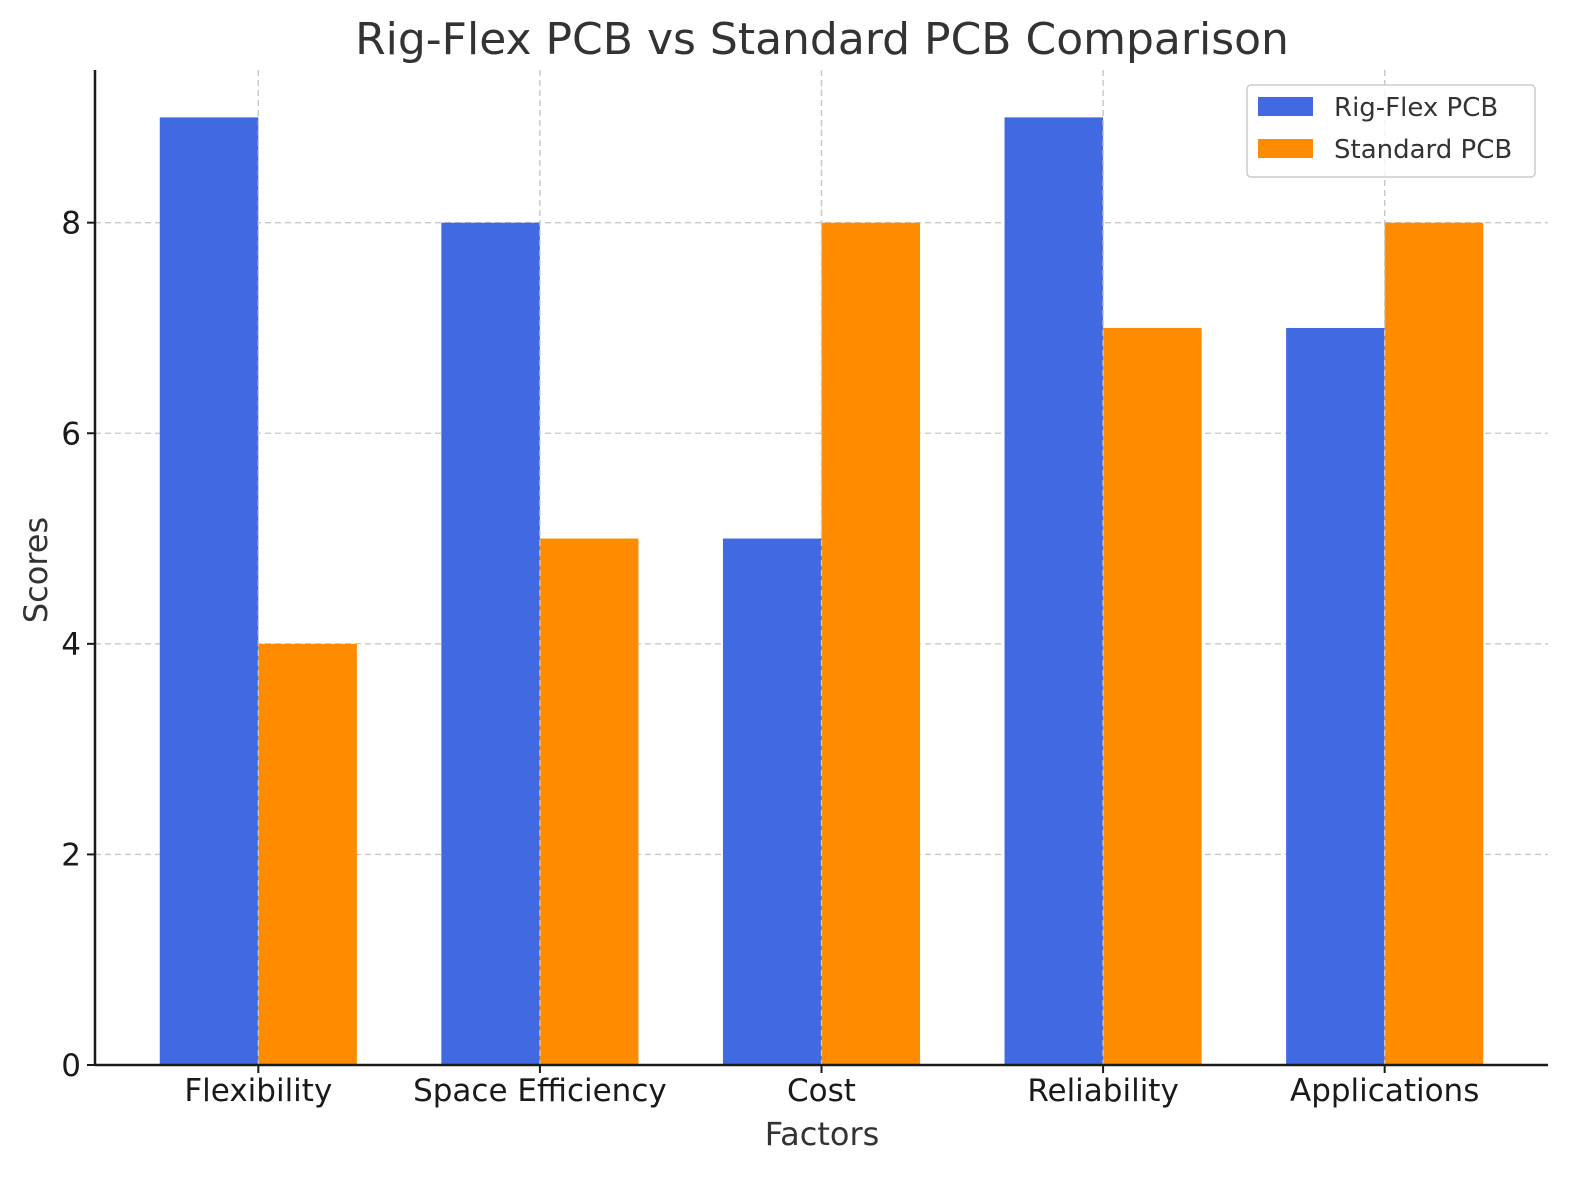  Describe the element at coordinates (1102, 1091) in the screenshot. I see `x-tick-label: Reliability` at that location.